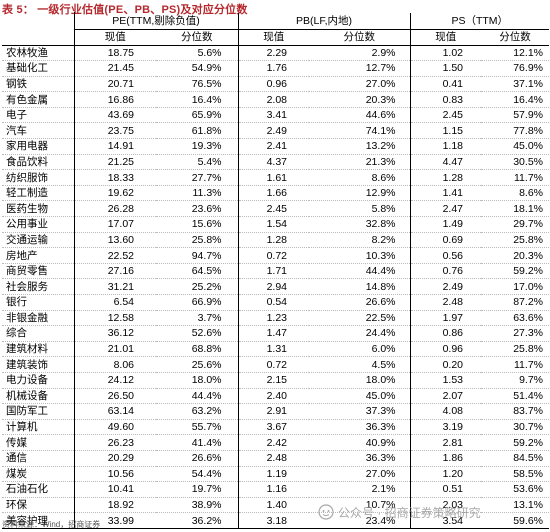 Image resolution: width=550 pixels, height=532 pixels. I want to click on pe-percentile-cell: 55.7%, so click(197, 427).